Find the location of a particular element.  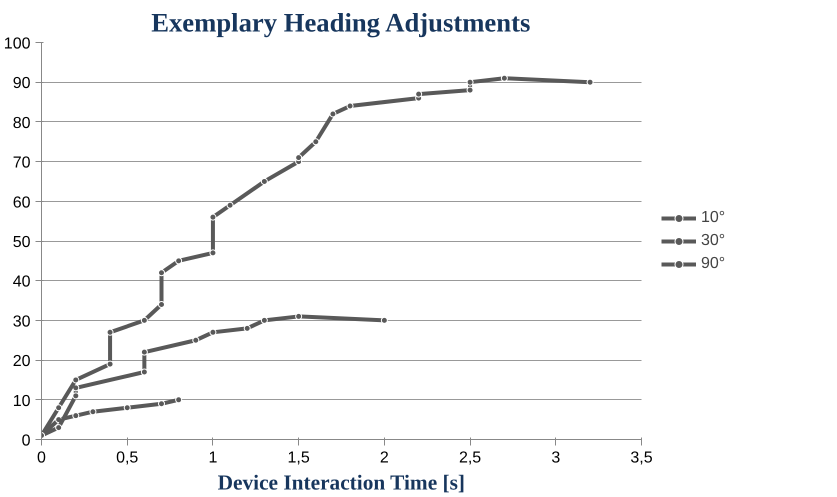

legend-label: 90° is located at coordinates (713, 263).